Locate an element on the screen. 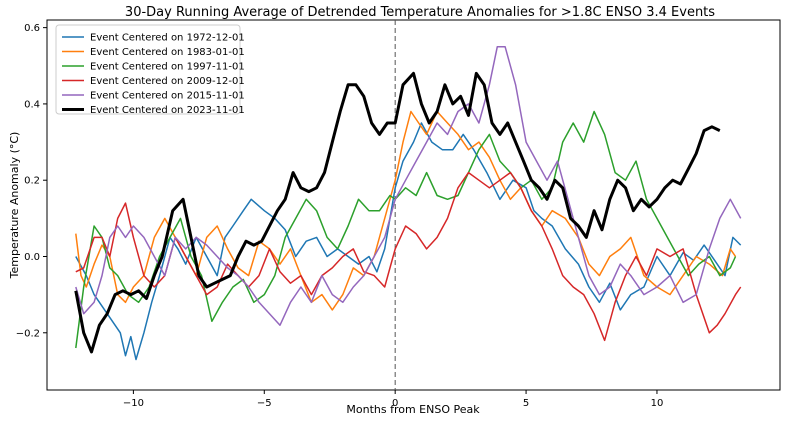 The width and height of the screenshot is (800, 424). x-tick-label: 5 is located at coordinates (526, 403).